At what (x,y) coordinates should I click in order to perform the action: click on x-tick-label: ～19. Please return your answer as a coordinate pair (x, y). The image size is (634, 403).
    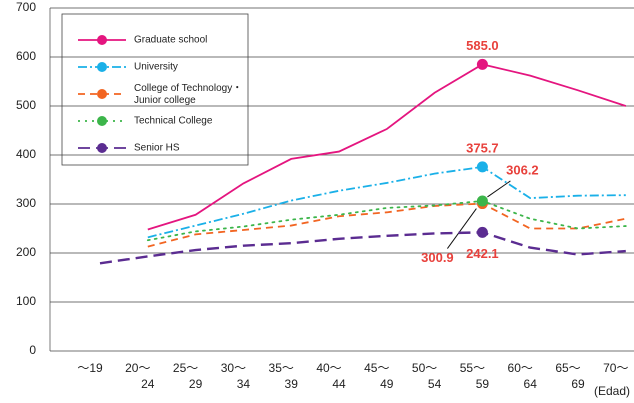
    Looking at the image, I should click on (90, 368).